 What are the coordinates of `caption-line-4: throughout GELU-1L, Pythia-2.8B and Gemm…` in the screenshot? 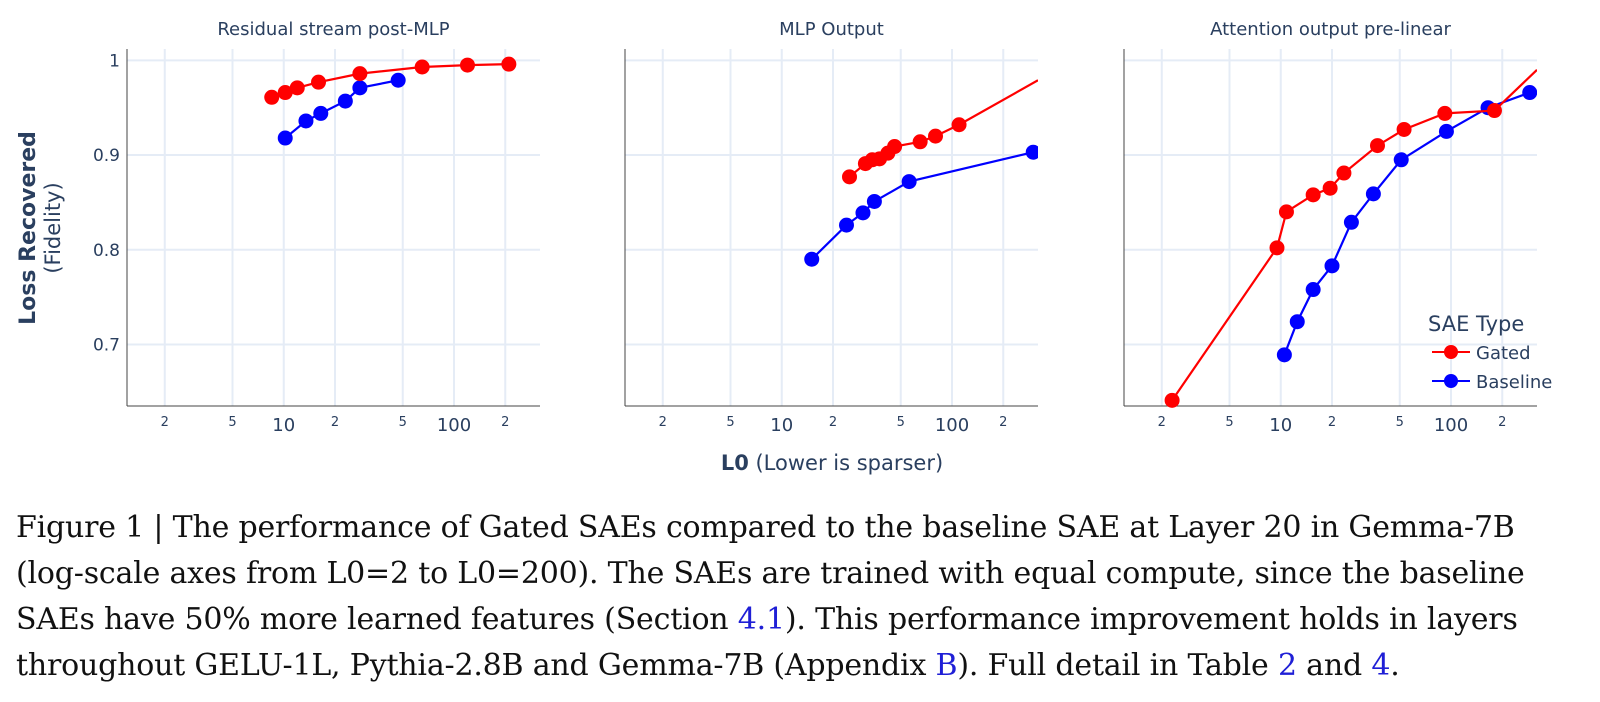 It's located at (708, 665).